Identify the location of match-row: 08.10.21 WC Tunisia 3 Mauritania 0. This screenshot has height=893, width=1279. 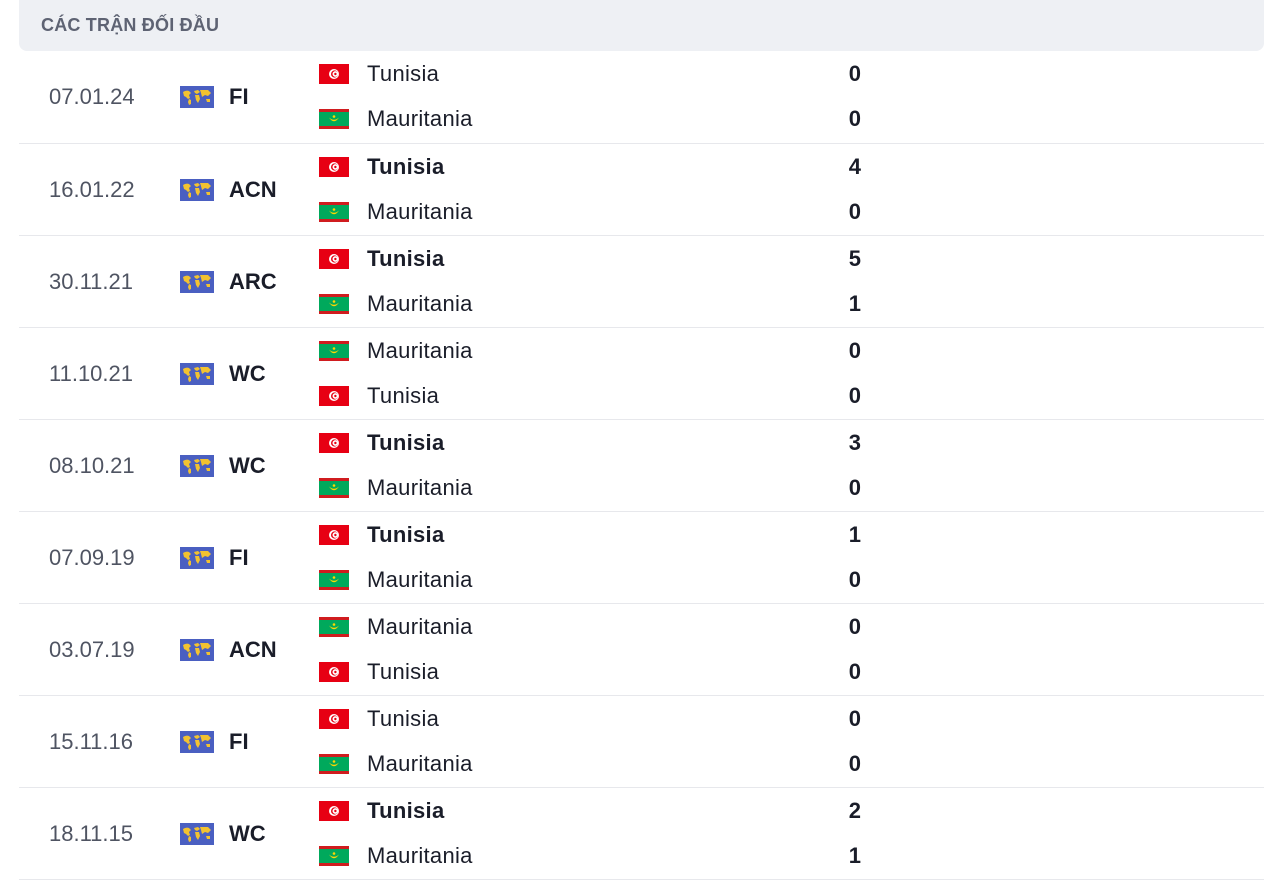
(641, 466).